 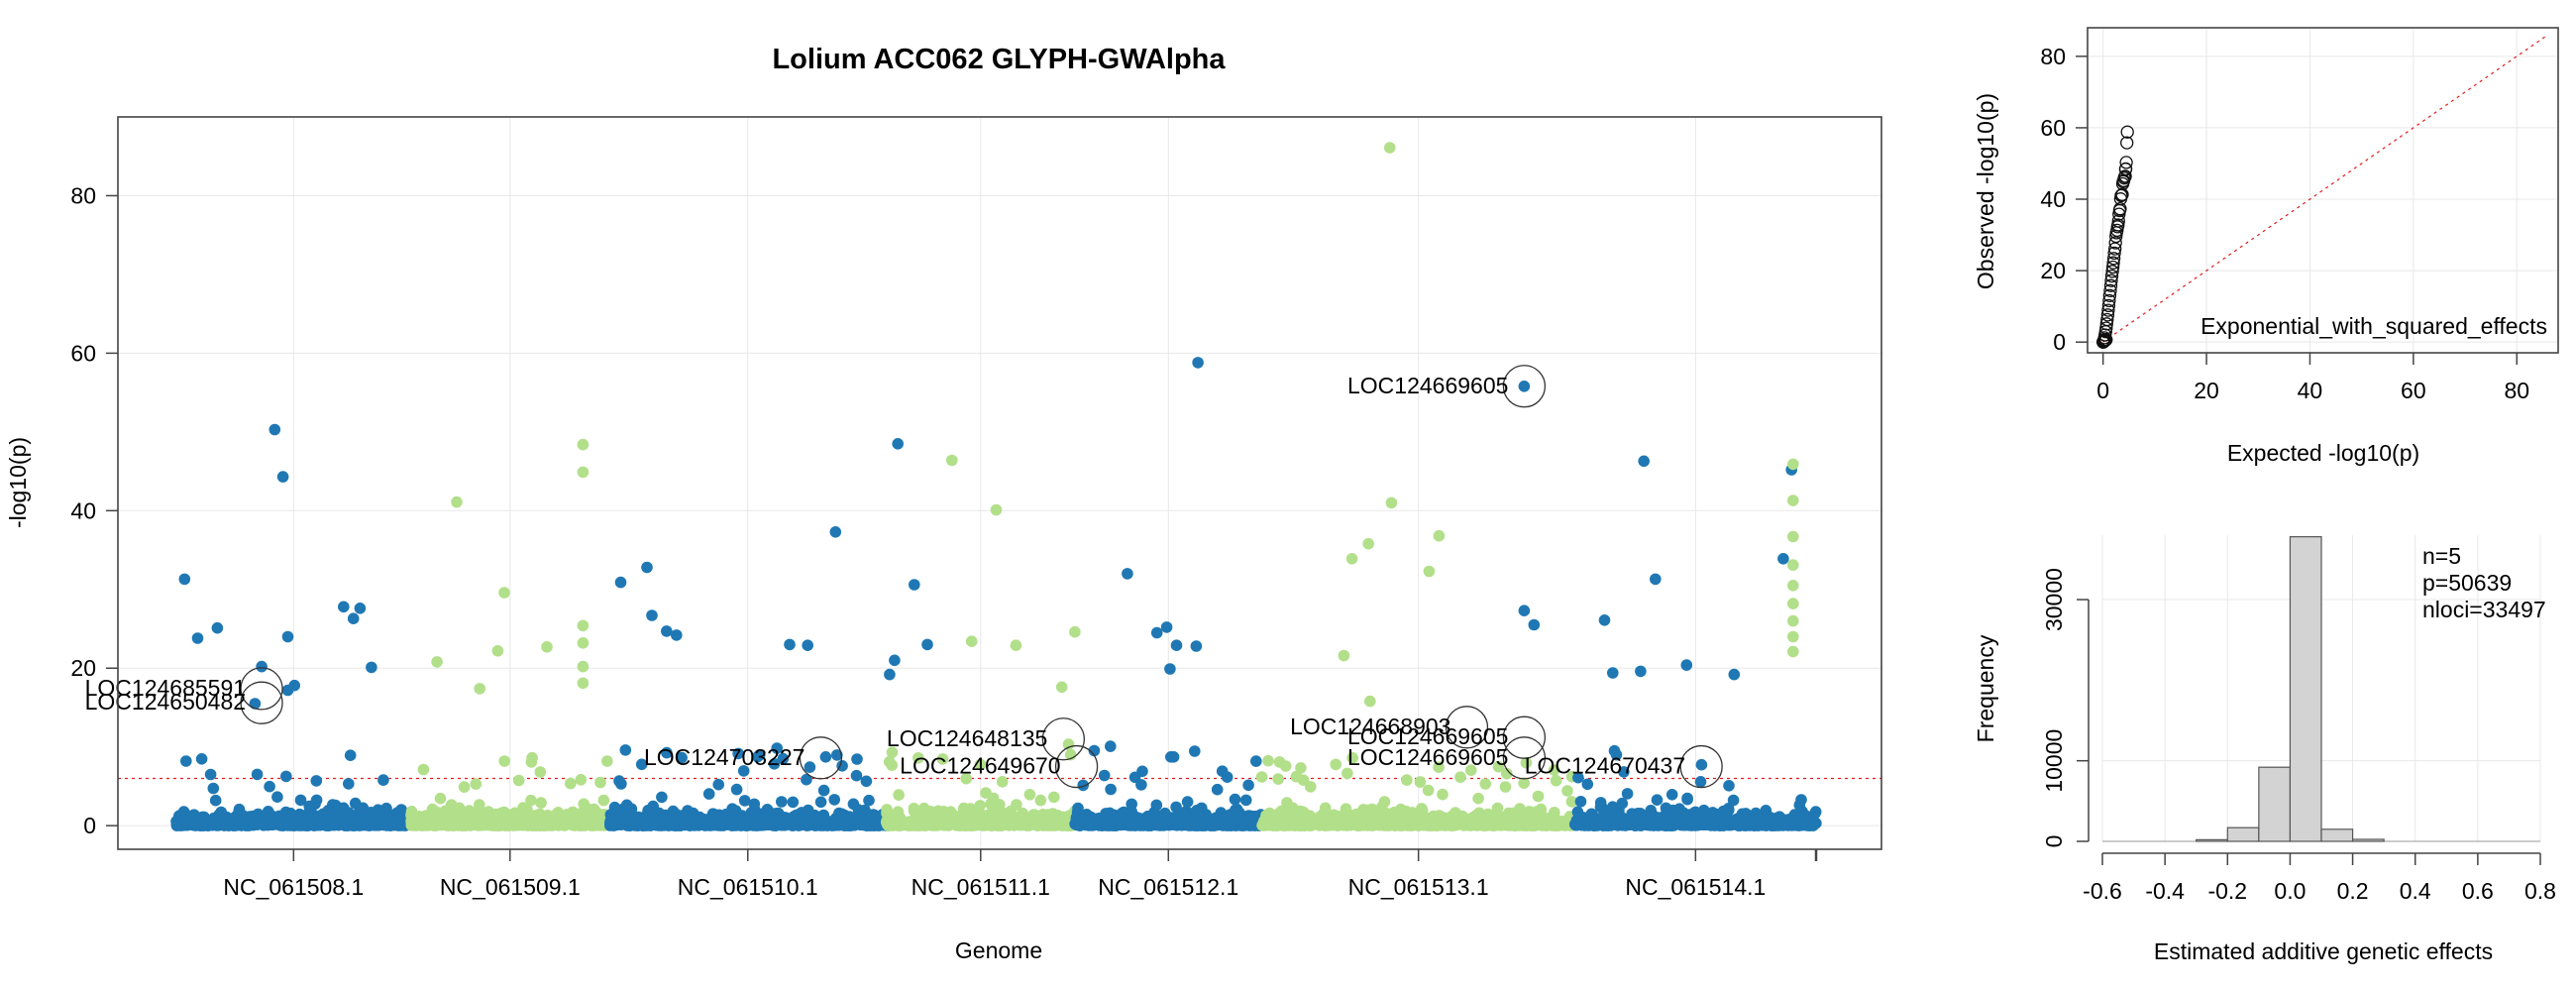 What do you see at coordinates (999, 59) in the screenshot?
I see `chart-title: Lolium ACC062 GLYPH-GWAlpha` at bounding box center [999, 59].